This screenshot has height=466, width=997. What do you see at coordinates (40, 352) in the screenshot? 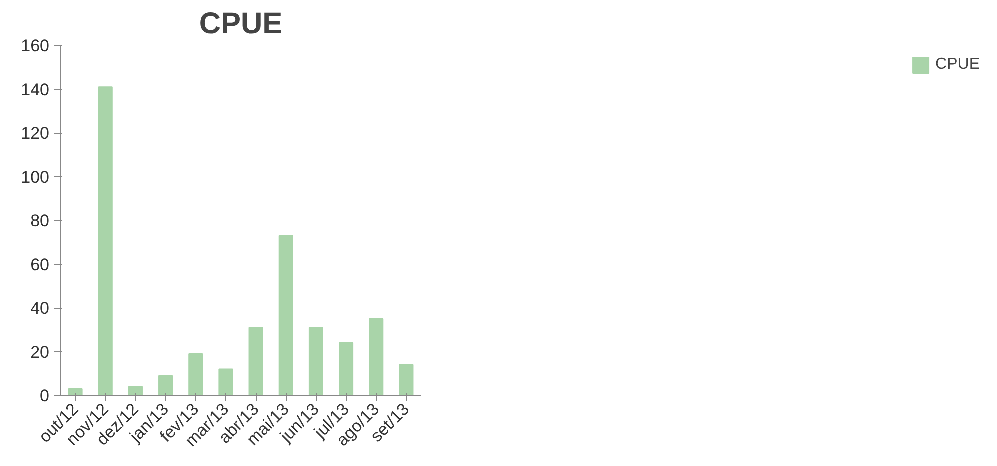
I see `y-tick-label: 20` at bounding box center [40, 352].